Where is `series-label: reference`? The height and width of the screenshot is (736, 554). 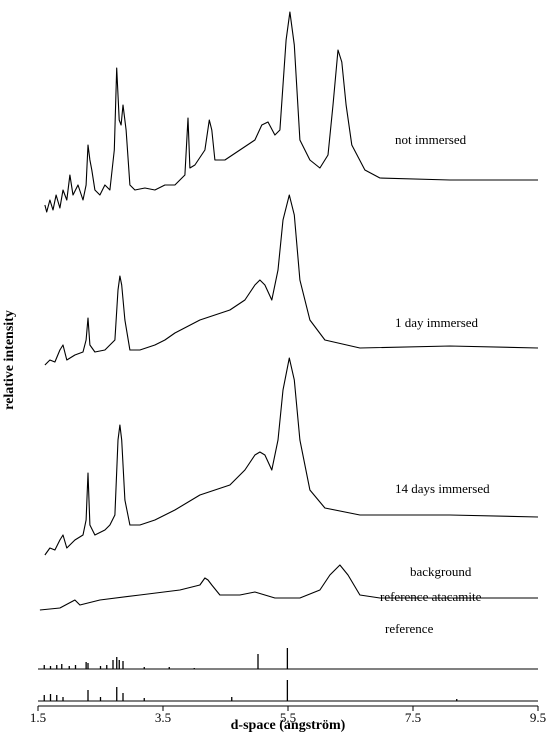
series-label: reference is located at coordinates (409, 628).